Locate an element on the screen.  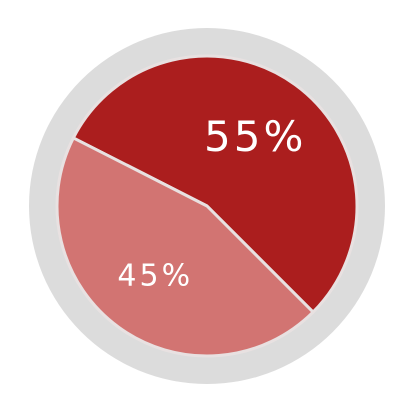
slice-label-55: 55% is located at coordinates (255, 136).